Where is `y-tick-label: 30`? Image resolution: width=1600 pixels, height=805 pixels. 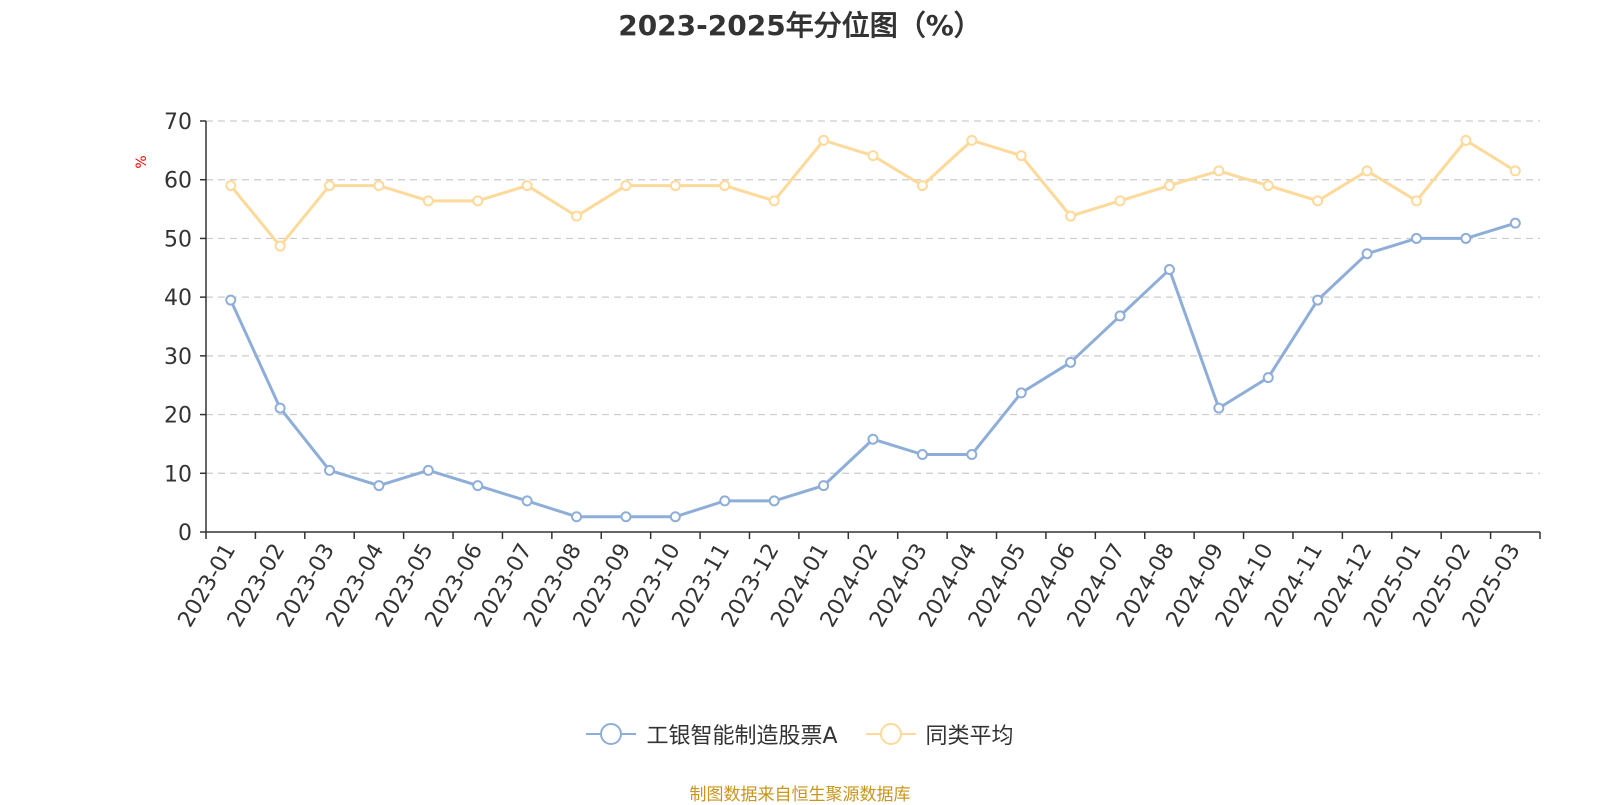
y-tick-label: 30 is located at coordinates (178, 357).